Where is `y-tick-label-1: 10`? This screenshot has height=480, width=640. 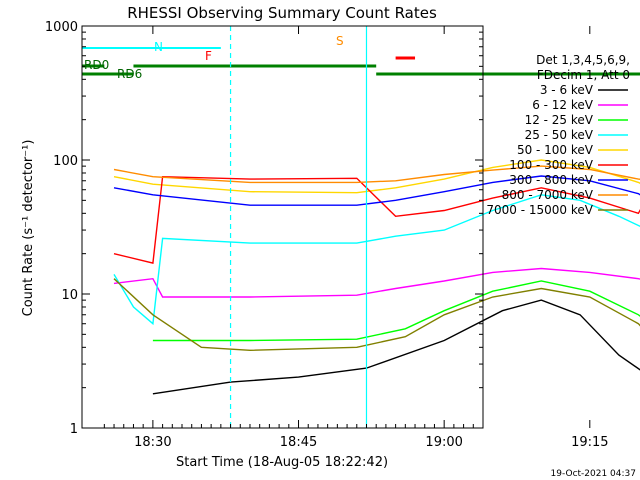
y-tick-label-1: 10 is located at coordinates (69, 295).